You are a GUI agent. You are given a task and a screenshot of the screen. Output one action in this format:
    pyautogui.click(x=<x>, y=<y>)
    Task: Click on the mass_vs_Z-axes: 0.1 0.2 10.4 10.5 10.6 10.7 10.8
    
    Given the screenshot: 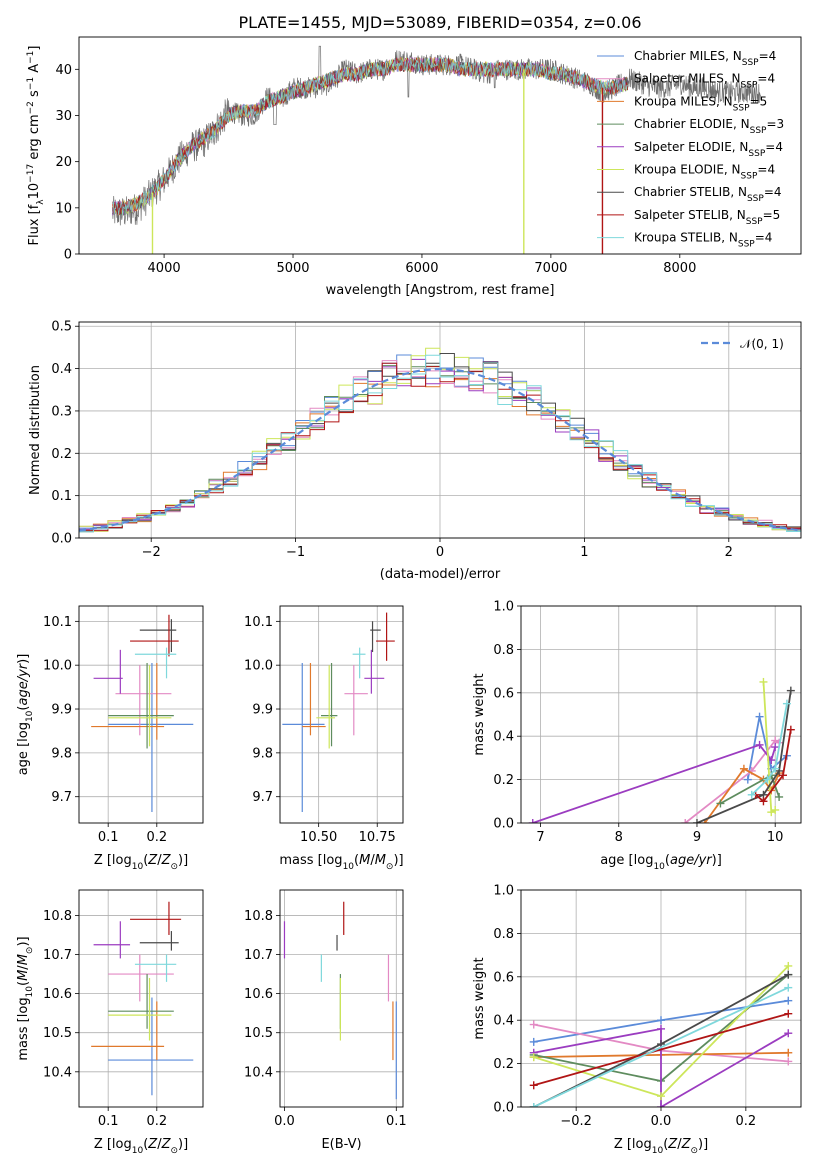 What is the action you would take?
    pyautogui.click(x=123, y=1009)
    